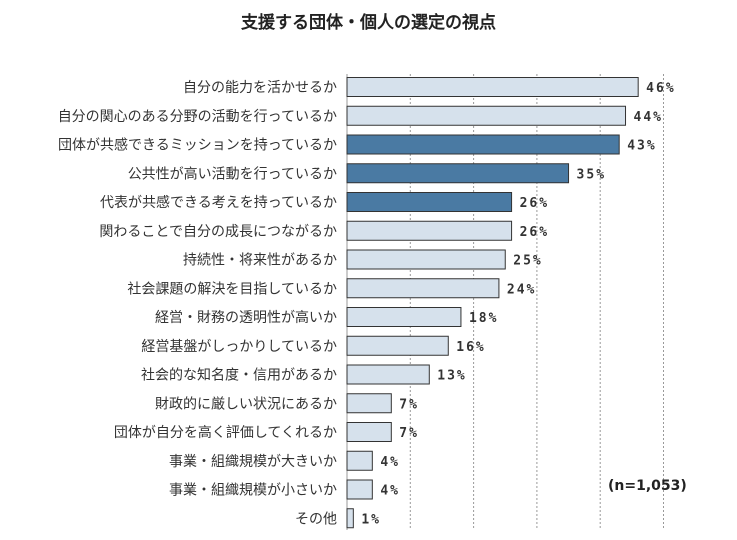  What do you see at coordinates (225, 432) in the screenshot?
I see `category-label: 団体が自分を高く評価してくれるか` at bounding box center [225, 432].